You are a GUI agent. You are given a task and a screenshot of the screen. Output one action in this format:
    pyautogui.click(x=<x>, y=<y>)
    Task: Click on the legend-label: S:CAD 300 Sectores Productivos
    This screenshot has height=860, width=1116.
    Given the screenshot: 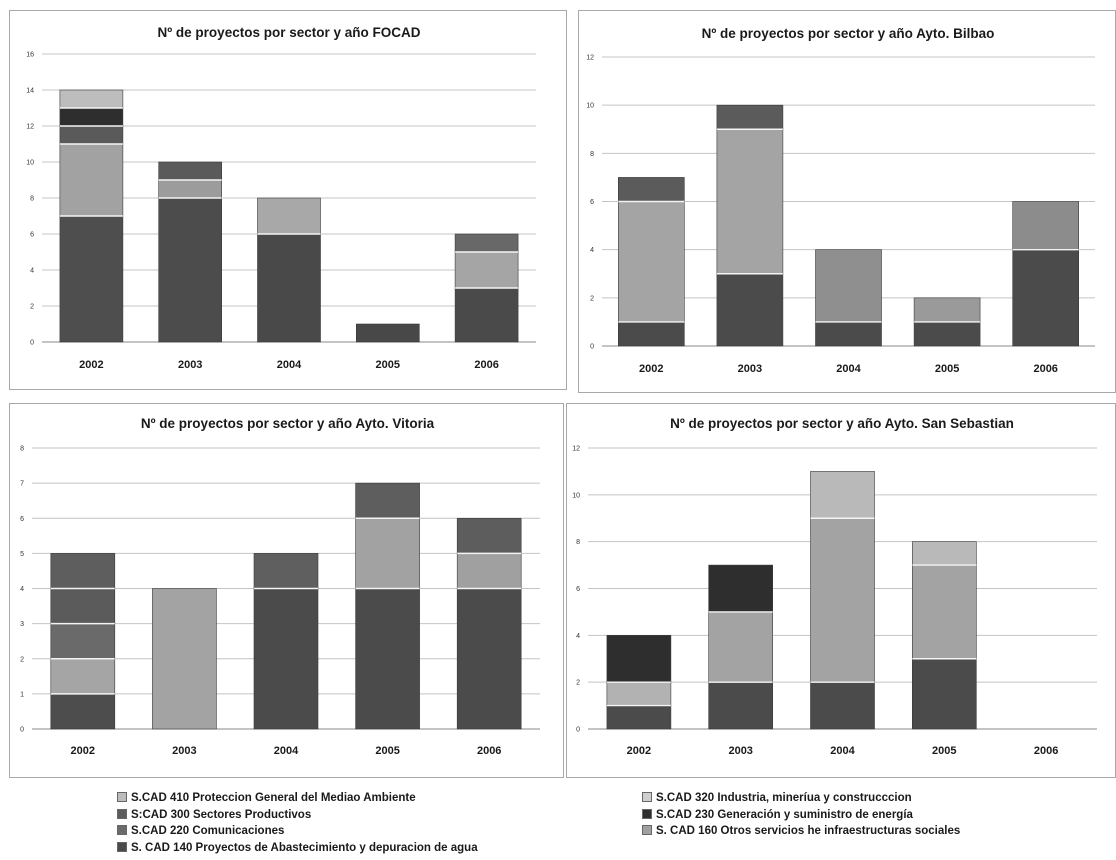 What is the action you would take?
    pyautogui.click(x=221, y=814)
    